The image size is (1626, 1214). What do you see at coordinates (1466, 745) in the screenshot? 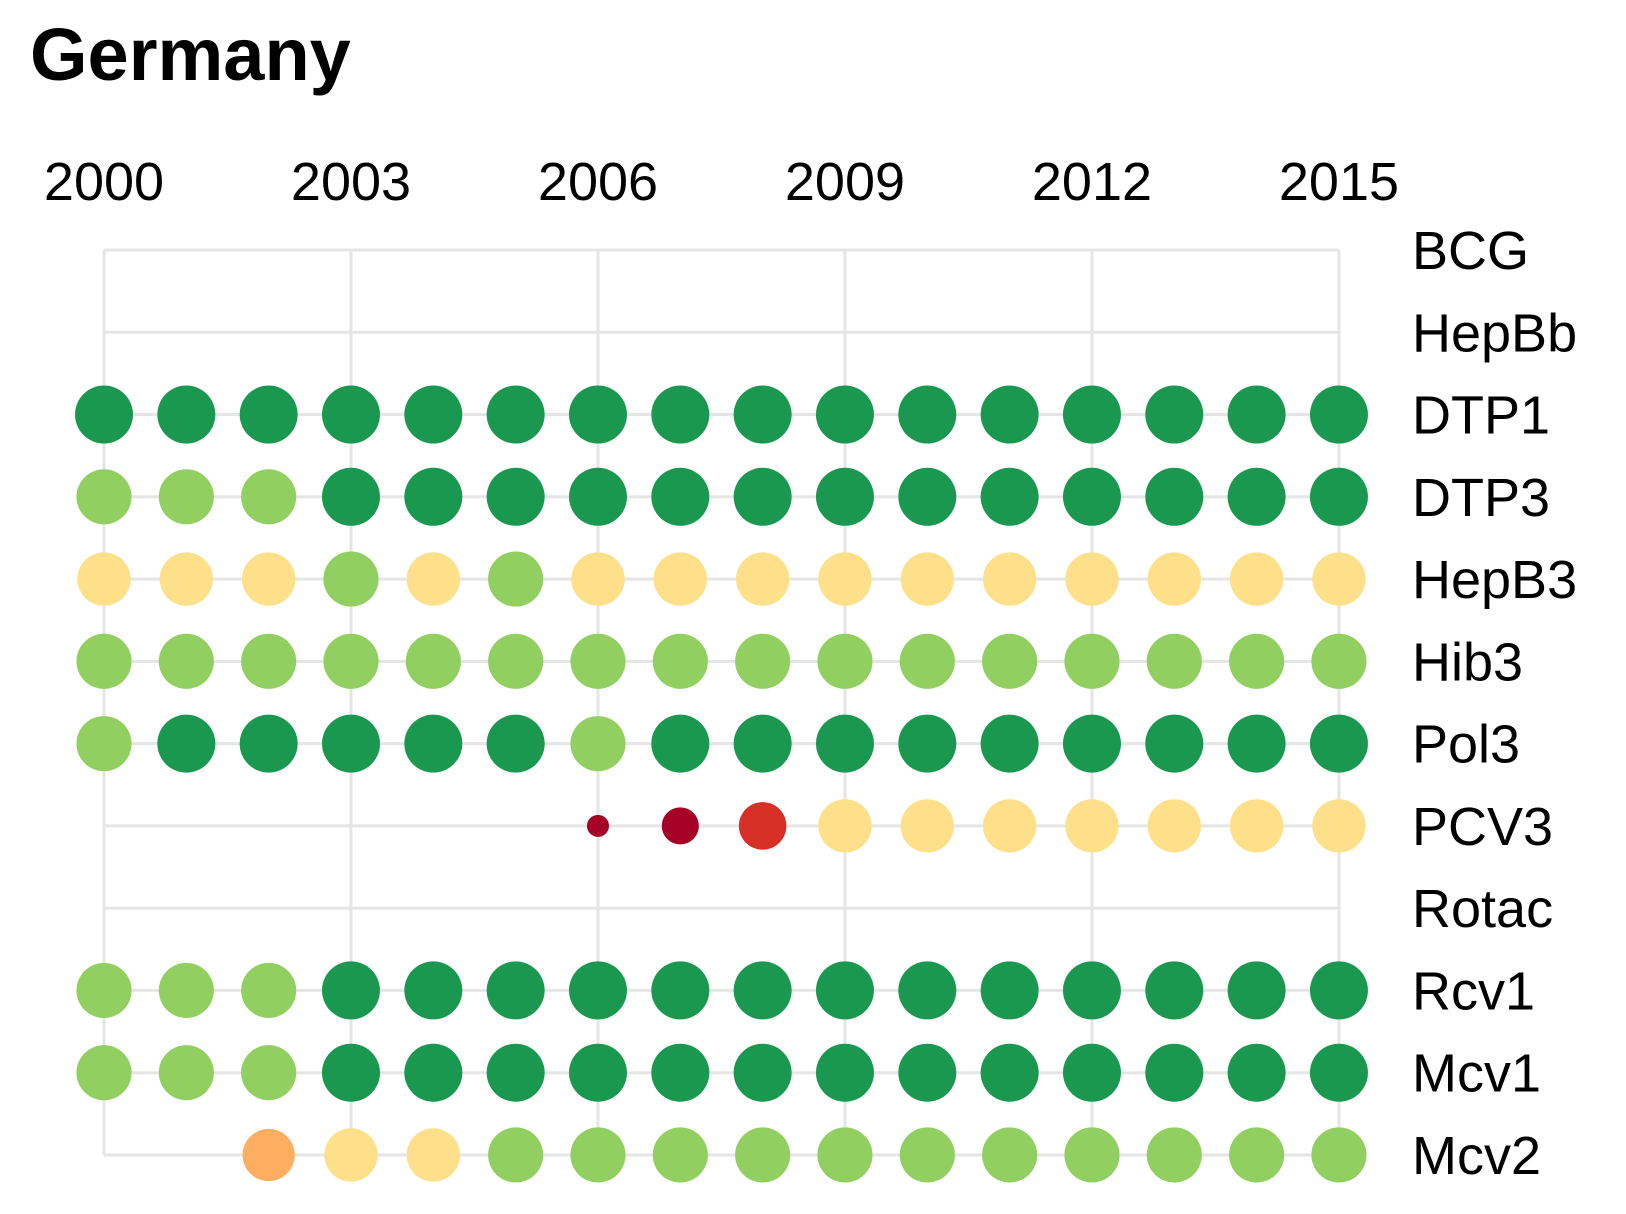
I see `row-label: Pol3` at bounding box center [1466, 745].